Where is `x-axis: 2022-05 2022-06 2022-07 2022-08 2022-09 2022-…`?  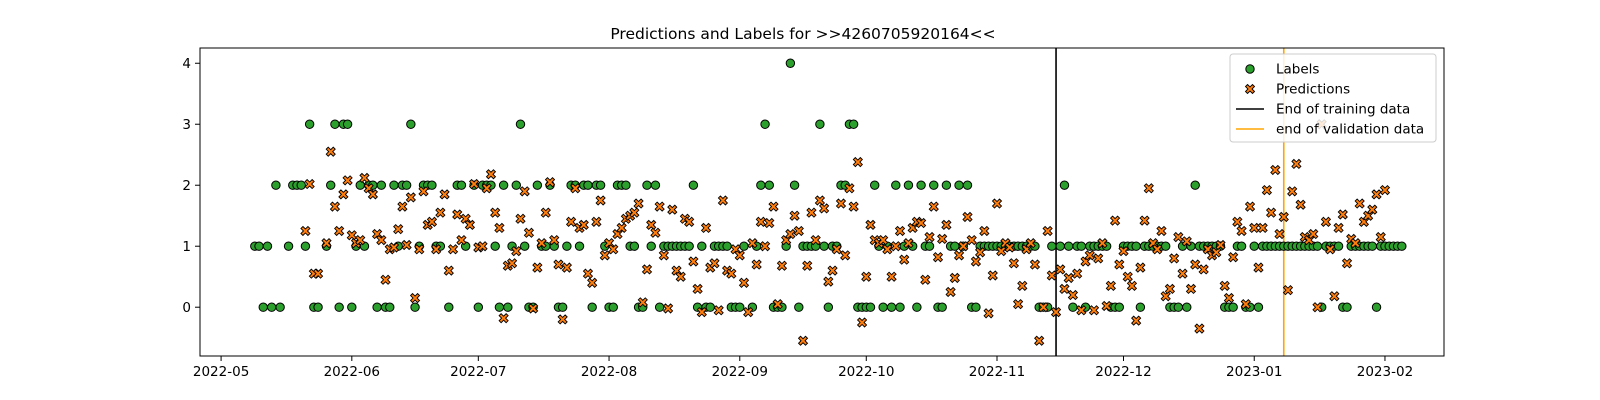 x-axis: 2022-05 2022-06 2022-07 2022-08 2022-09 2022-… is located at coordinates (803, 368).